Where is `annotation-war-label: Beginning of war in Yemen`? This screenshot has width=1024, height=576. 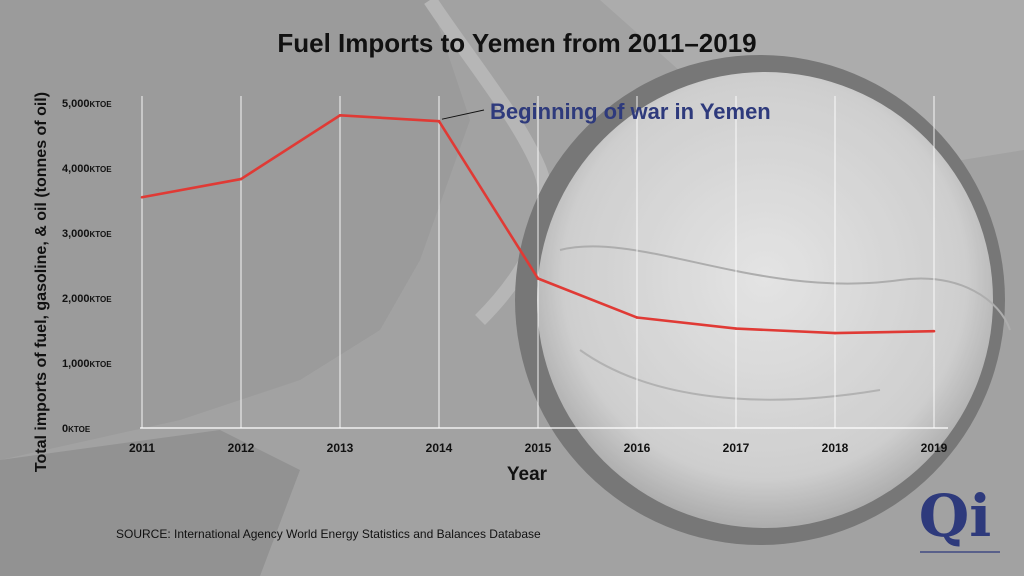 annotation-war-label: Beginning of war in Yemen is located at coordinates (630, 111).